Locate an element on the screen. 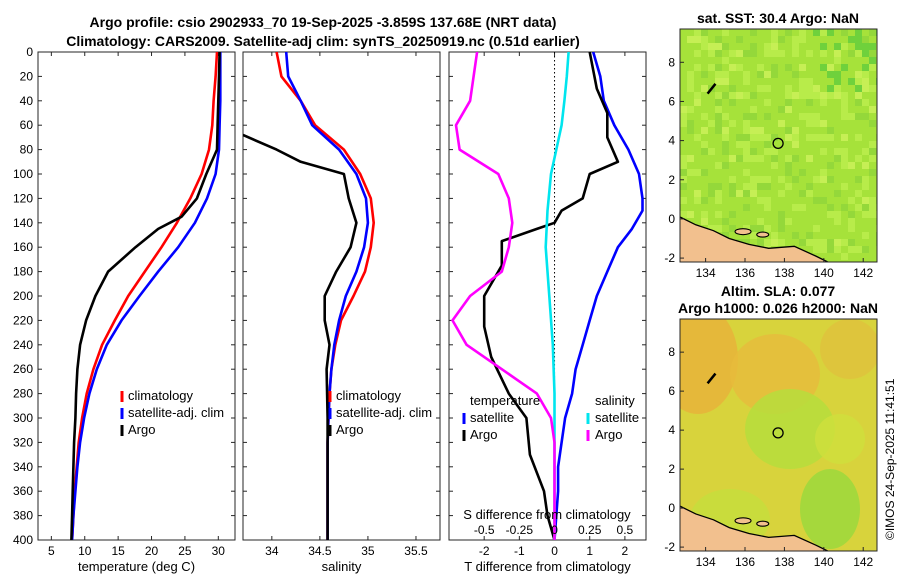 This screenshot has width=900, height=580. top-x-tick-label: 0.5 is located at coordinates (625, 530).